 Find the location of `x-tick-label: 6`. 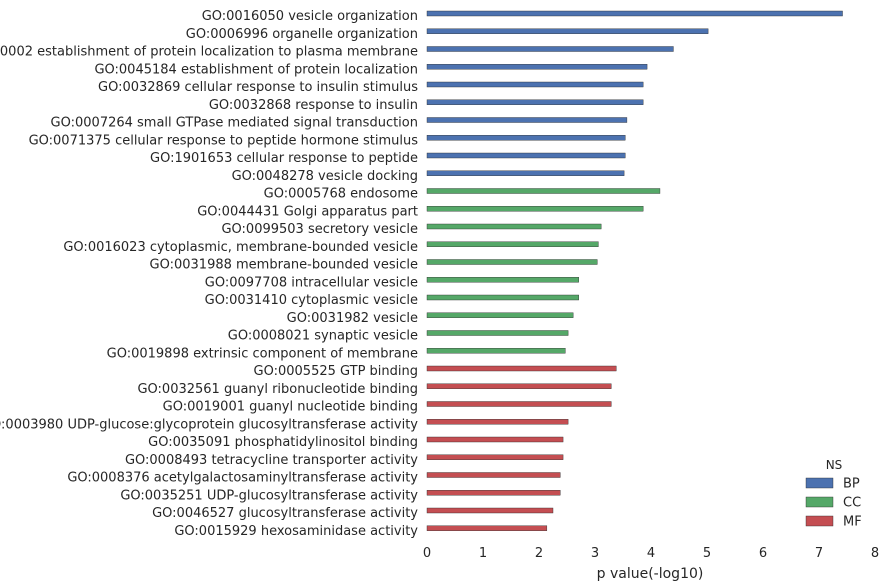

x-tick-label: 6 is located at coordinates (763, 553).